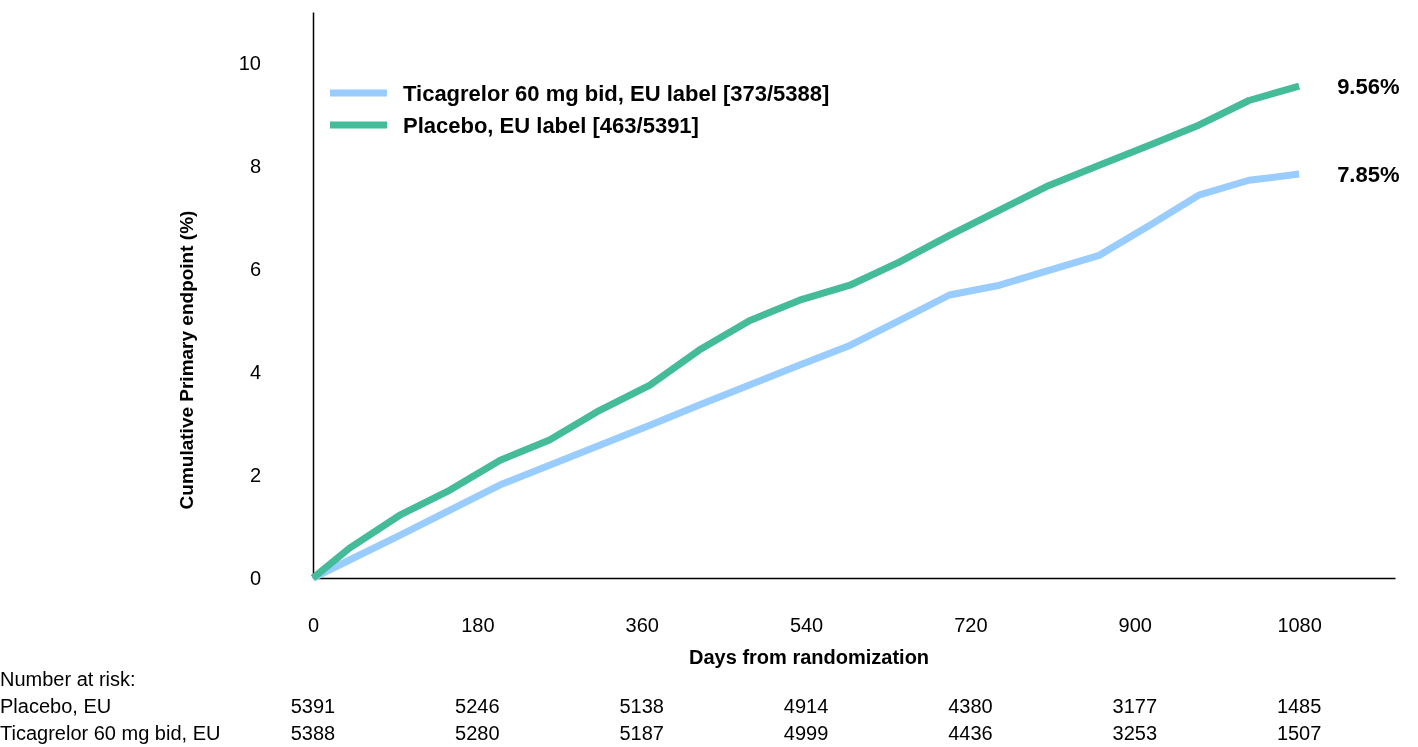 The image size is (1418, 747). Describe the element at coordinates (1135, 706) in the screenshot. I see `text: 3177` at that location.